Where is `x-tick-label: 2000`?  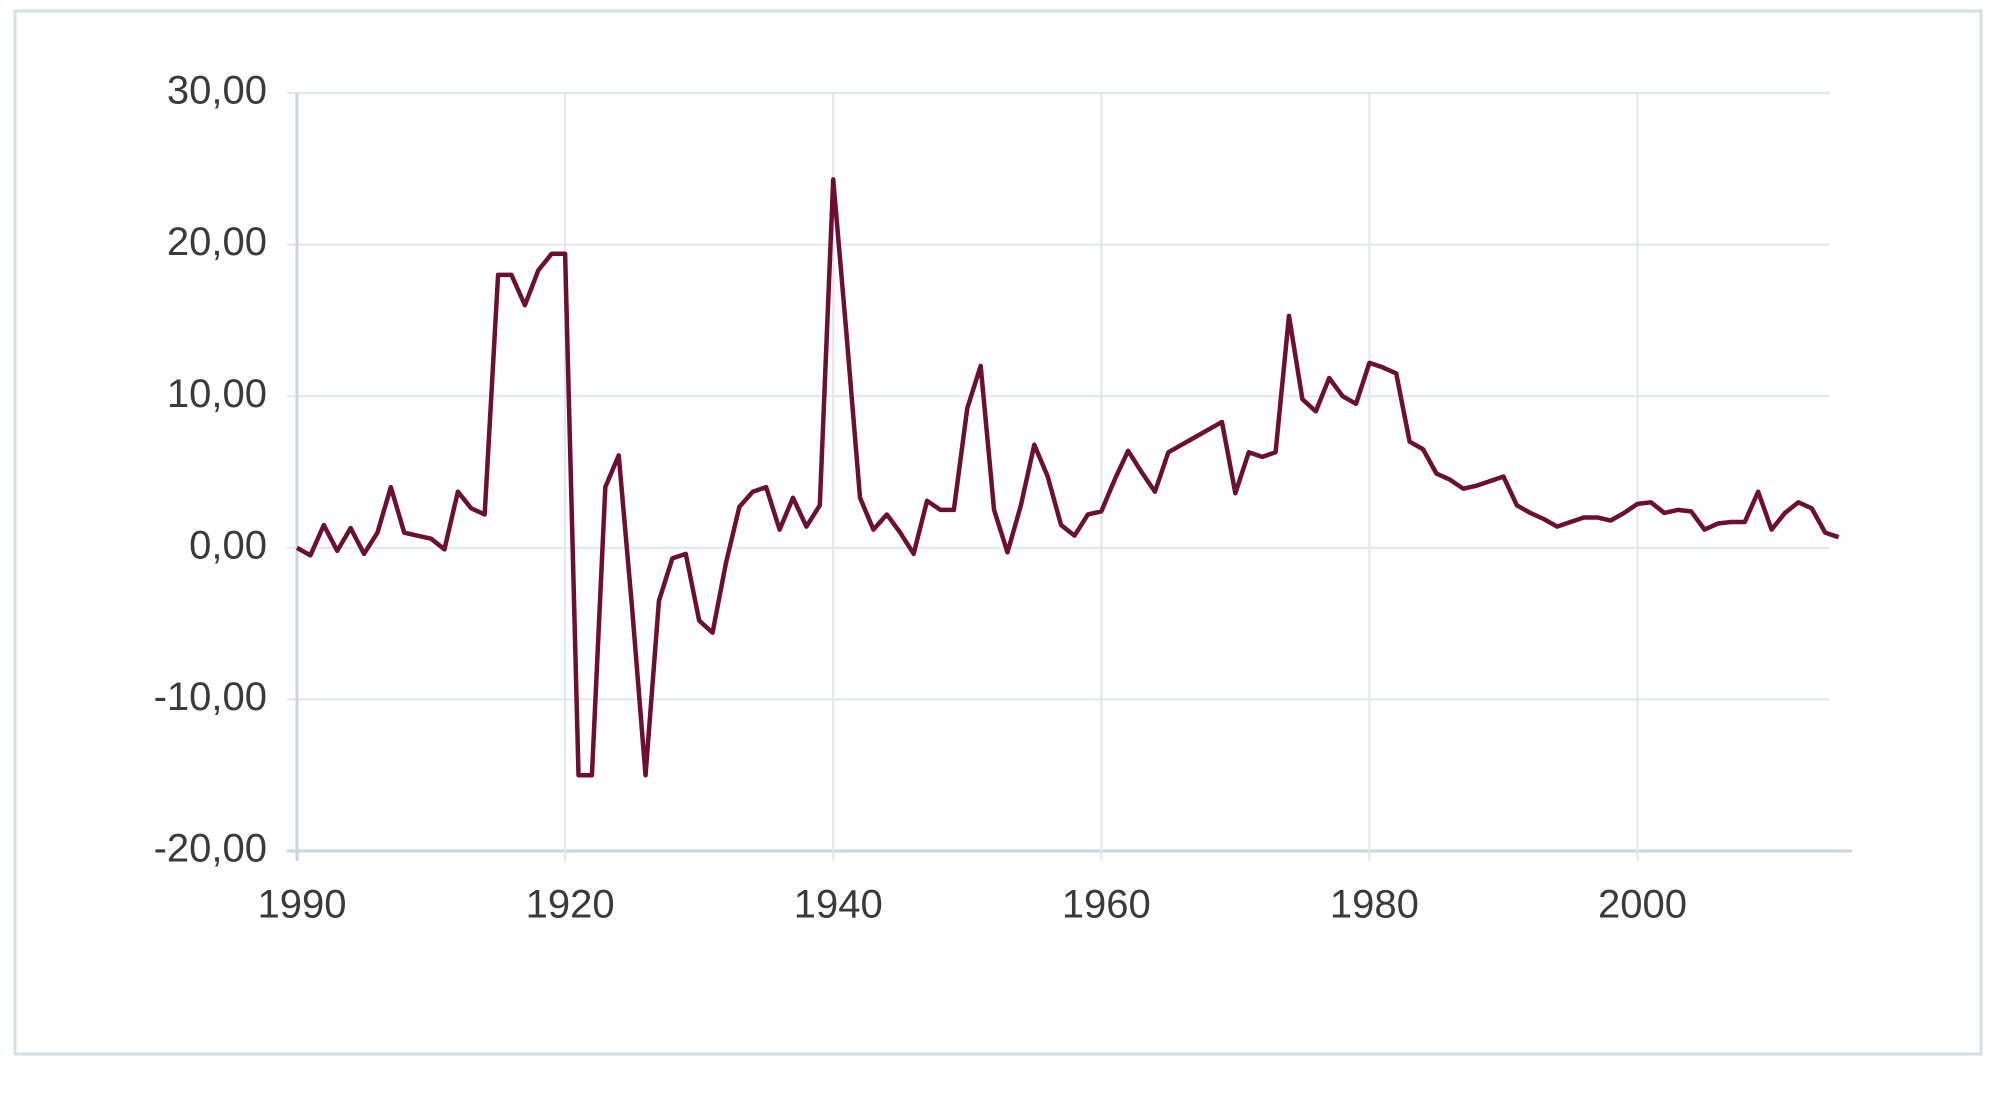
x-tick-label: 2000 is located at coordinates (1642, 905).